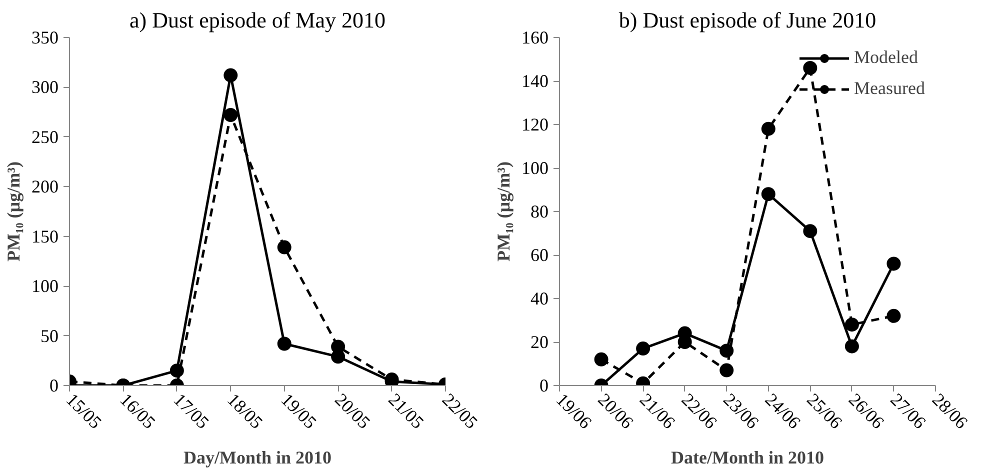 Image resolution: width=991 pixels, height=474 pixels. Describe the element at coordinates (257, 20) in the screenshot. I see `chart-title: a) Dust episode of May 2010` at that location.